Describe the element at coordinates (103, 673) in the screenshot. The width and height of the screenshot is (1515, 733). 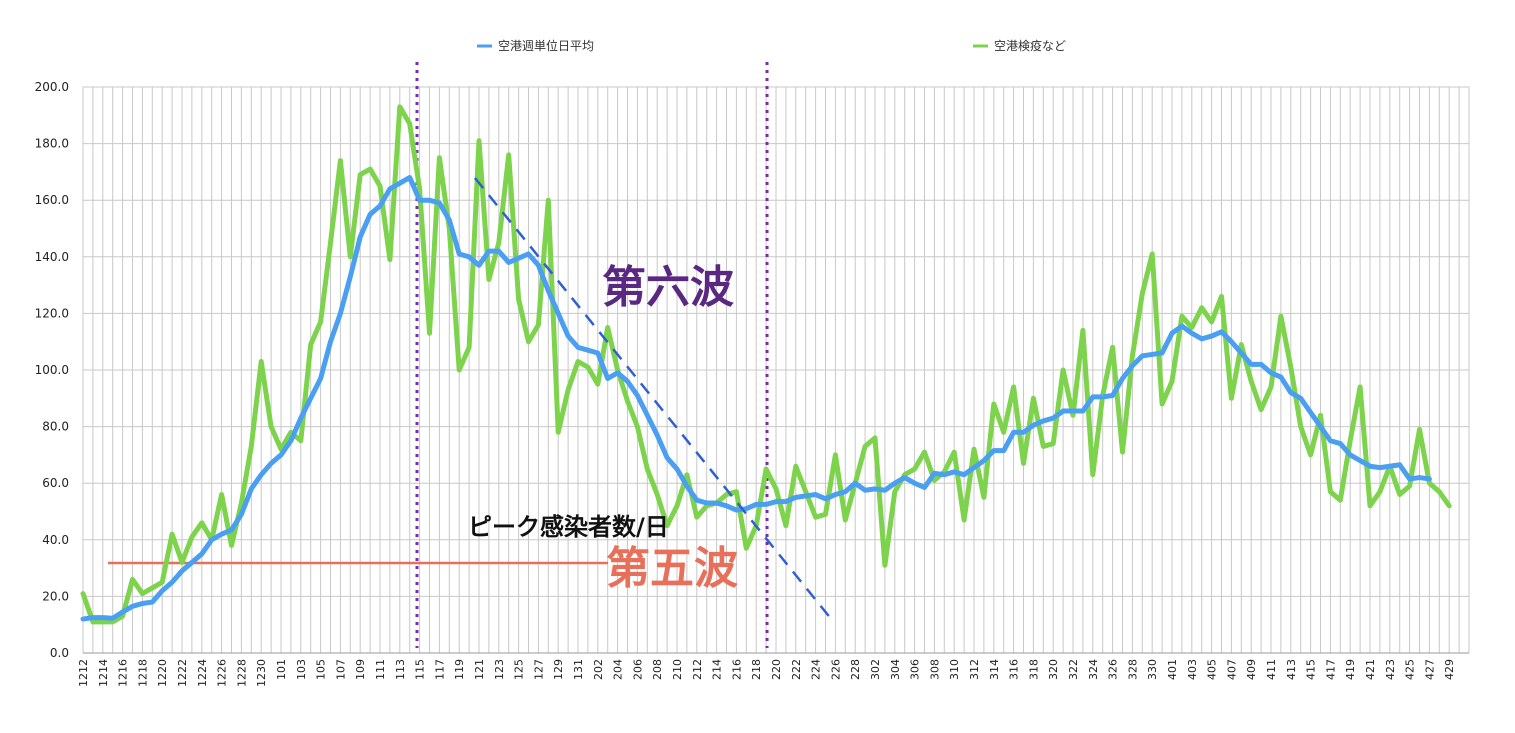
I see `x-tick-label: 1214` at that location.